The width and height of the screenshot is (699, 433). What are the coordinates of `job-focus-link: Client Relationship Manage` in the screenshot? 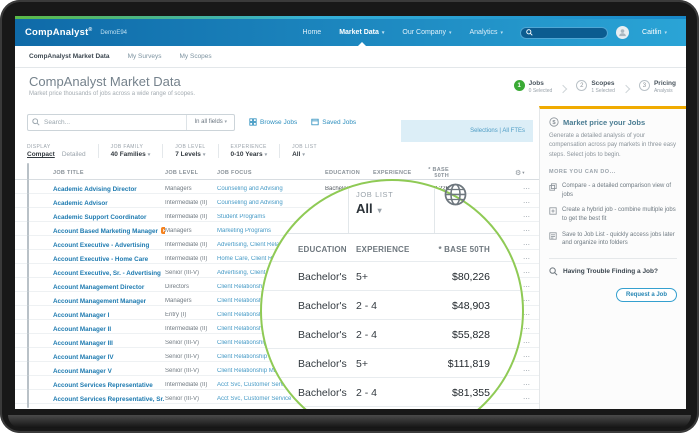 It's located at (254, 287).